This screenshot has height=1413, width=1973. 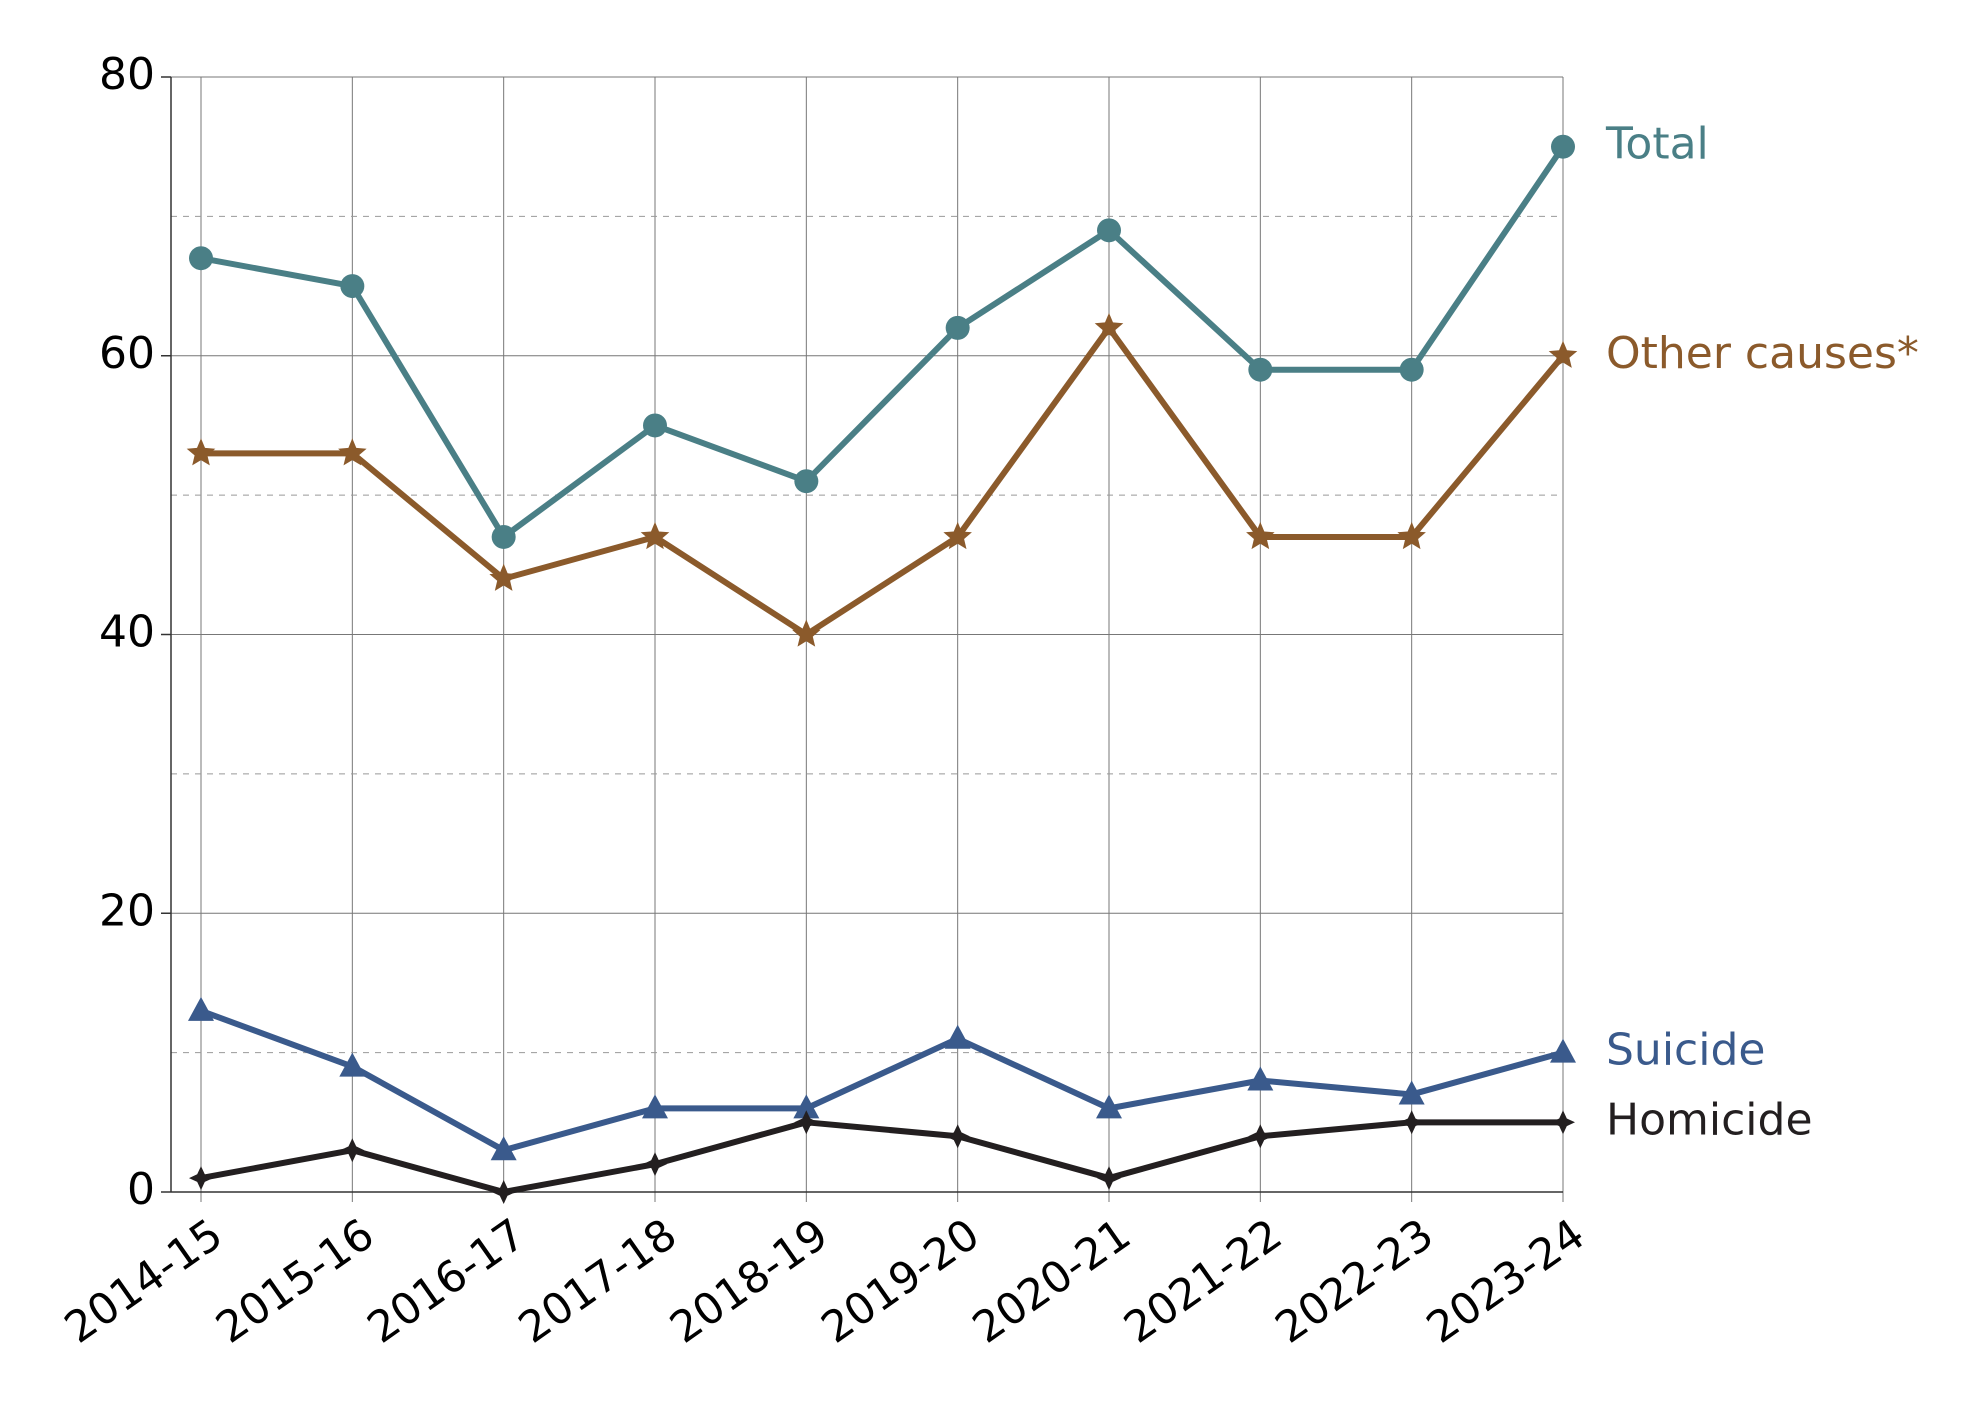 What do you see at coordinates (295, 1281) in the screenshot?
I see `x-tick-label: 2015-16` at bounding box center [295, 1281].